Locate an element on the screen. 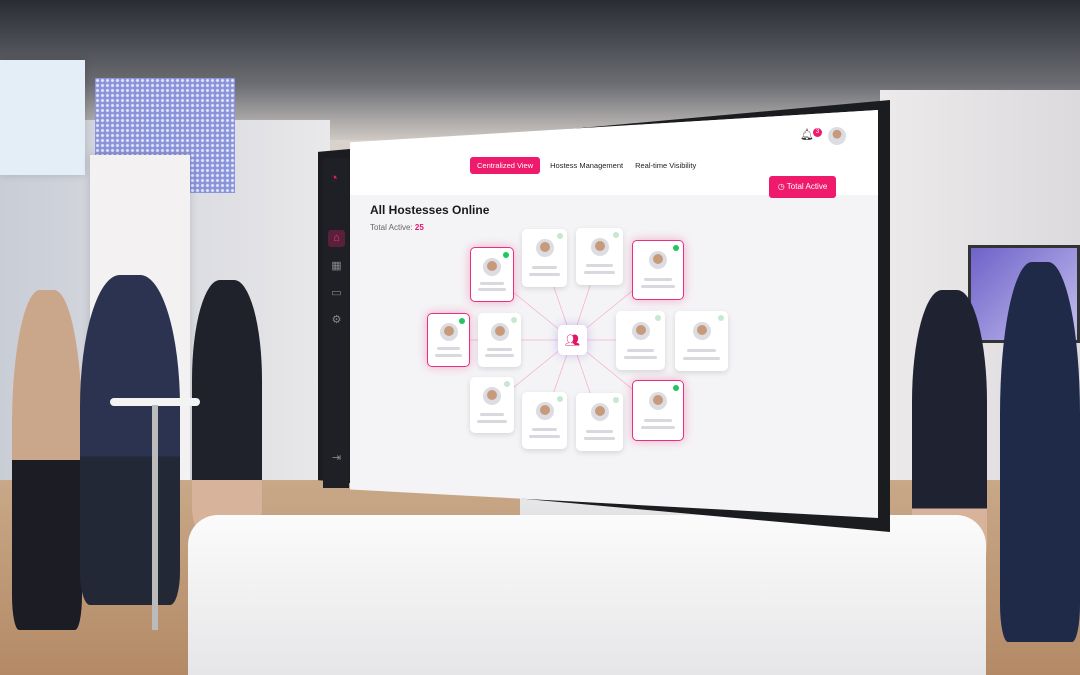 This screenshot has height=675, width=1080. group-hub-icon: 👥︎ is located at coordinates (572, 340).